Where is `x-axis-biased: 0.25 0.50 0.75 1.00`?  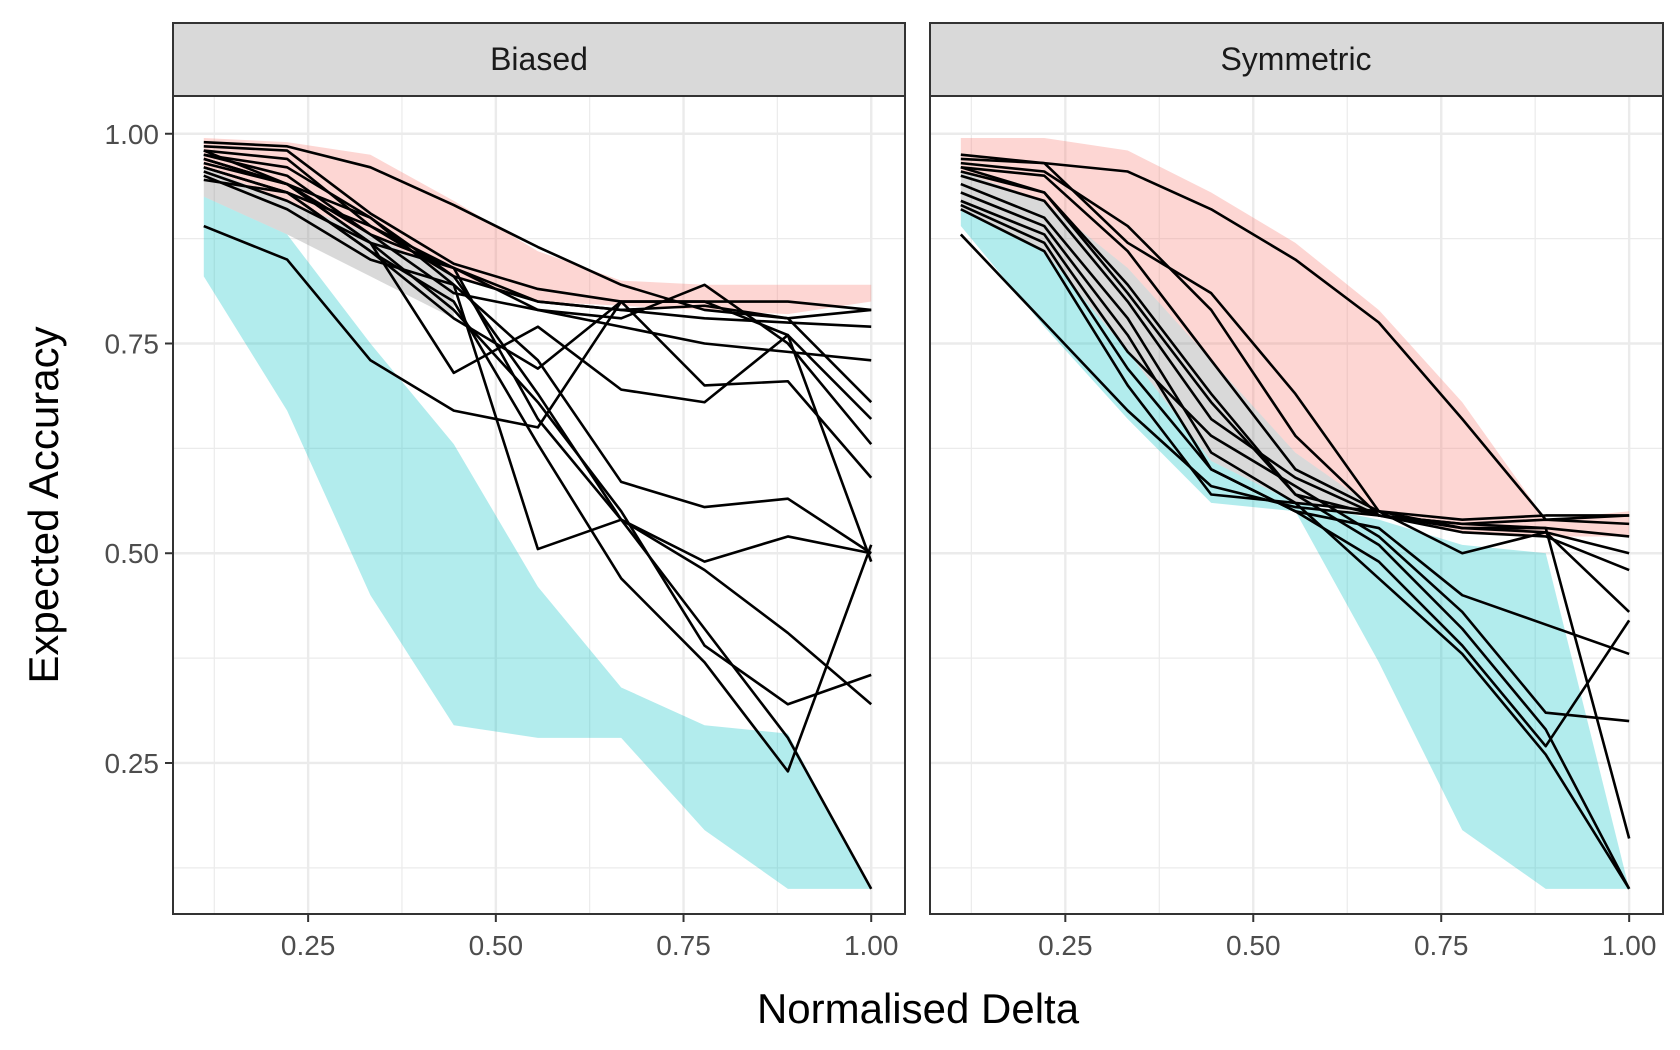 x-axis-biased: 0.25 0.50 0.75 1.00 is located at coordinates (590, 937).